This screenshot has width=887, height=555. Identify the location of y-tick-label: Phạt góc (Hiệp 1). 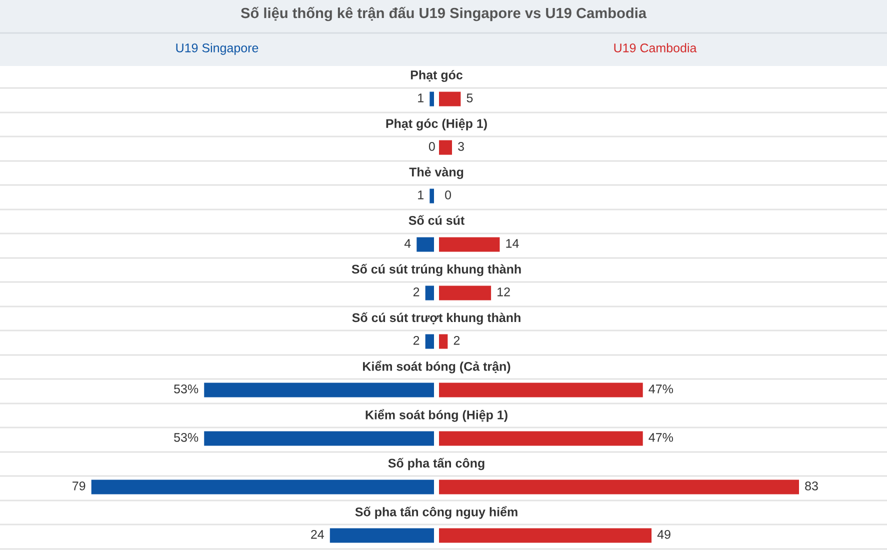
(436, 124).